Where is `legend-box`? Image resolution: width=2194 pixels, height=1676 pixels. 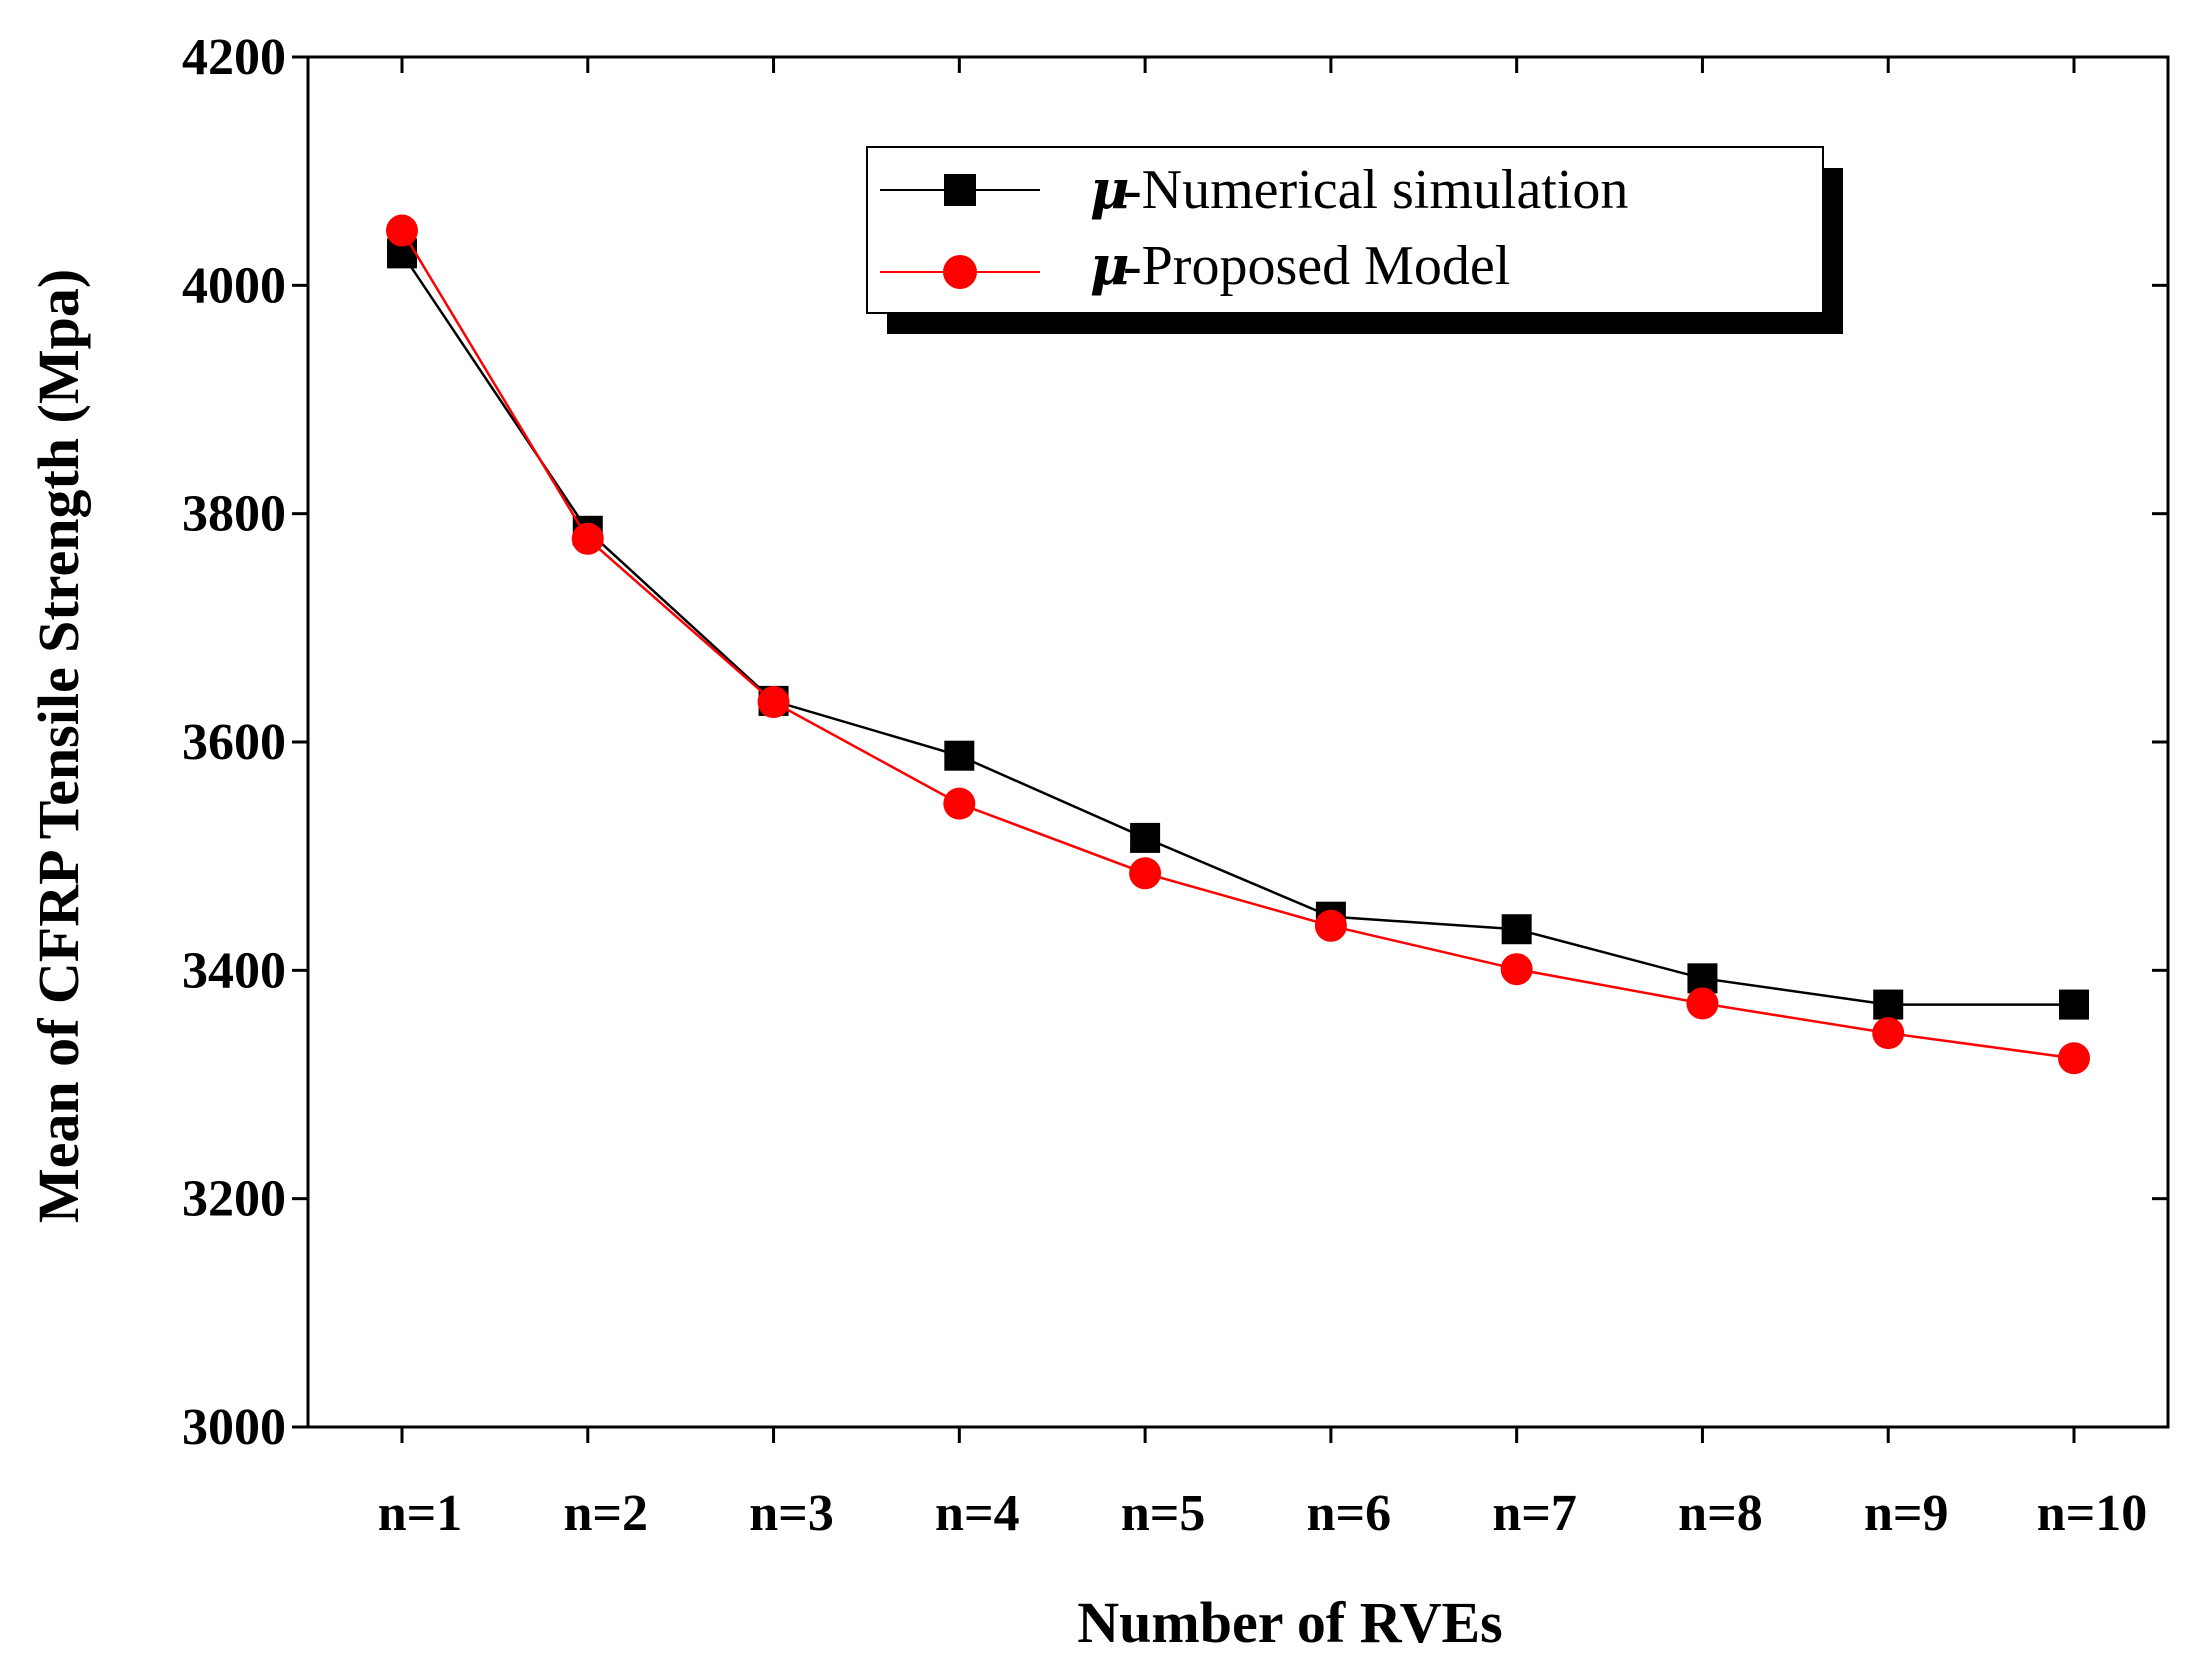 legend-box is located at coordinates (1345, 230).